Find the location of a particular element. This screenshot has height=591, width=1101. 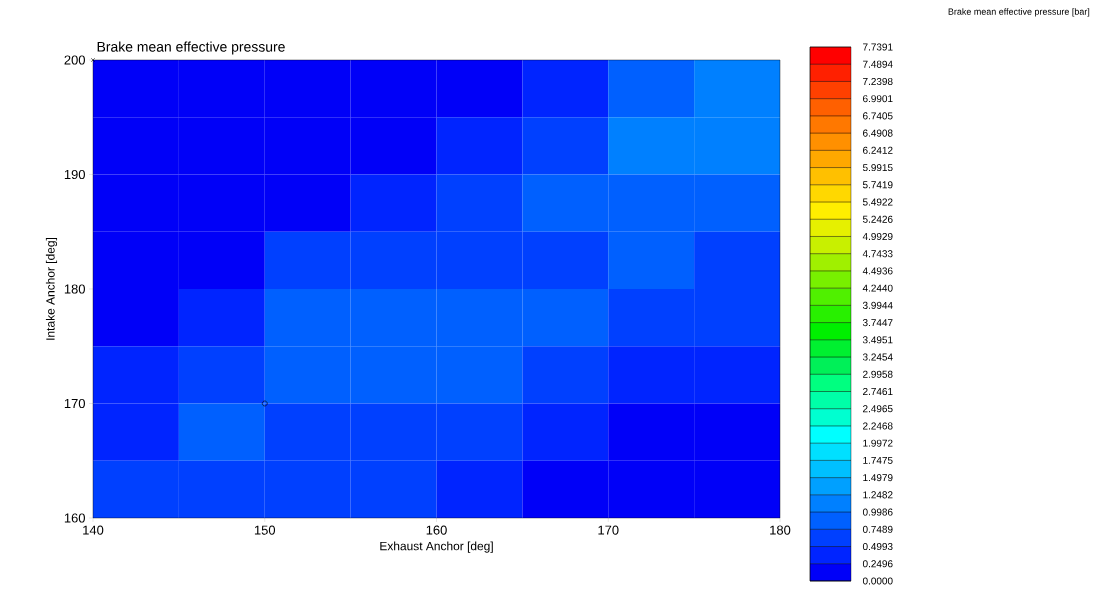

x-tick-label: 150 is located at coordinates (265, 530).